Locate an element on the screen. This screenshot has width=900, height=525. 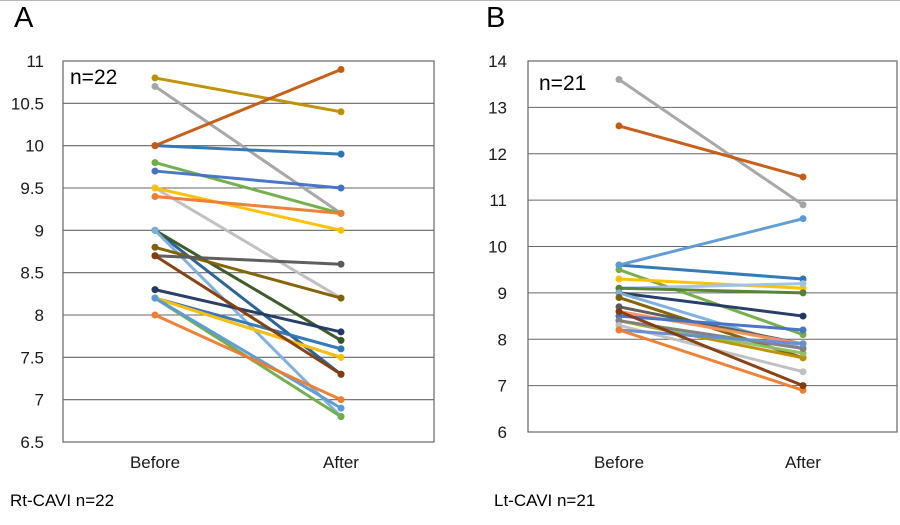
y-tick-label-a: 11 is located at coordinates (35, 61).